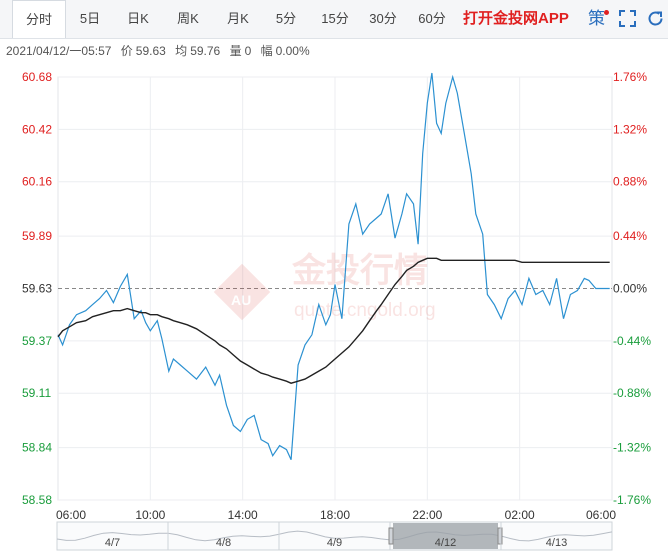  What do you see at coordinates (238, 18) in the screenshot?
I see `tab-monthly-k: 月K` at bounding box center [238, 18].